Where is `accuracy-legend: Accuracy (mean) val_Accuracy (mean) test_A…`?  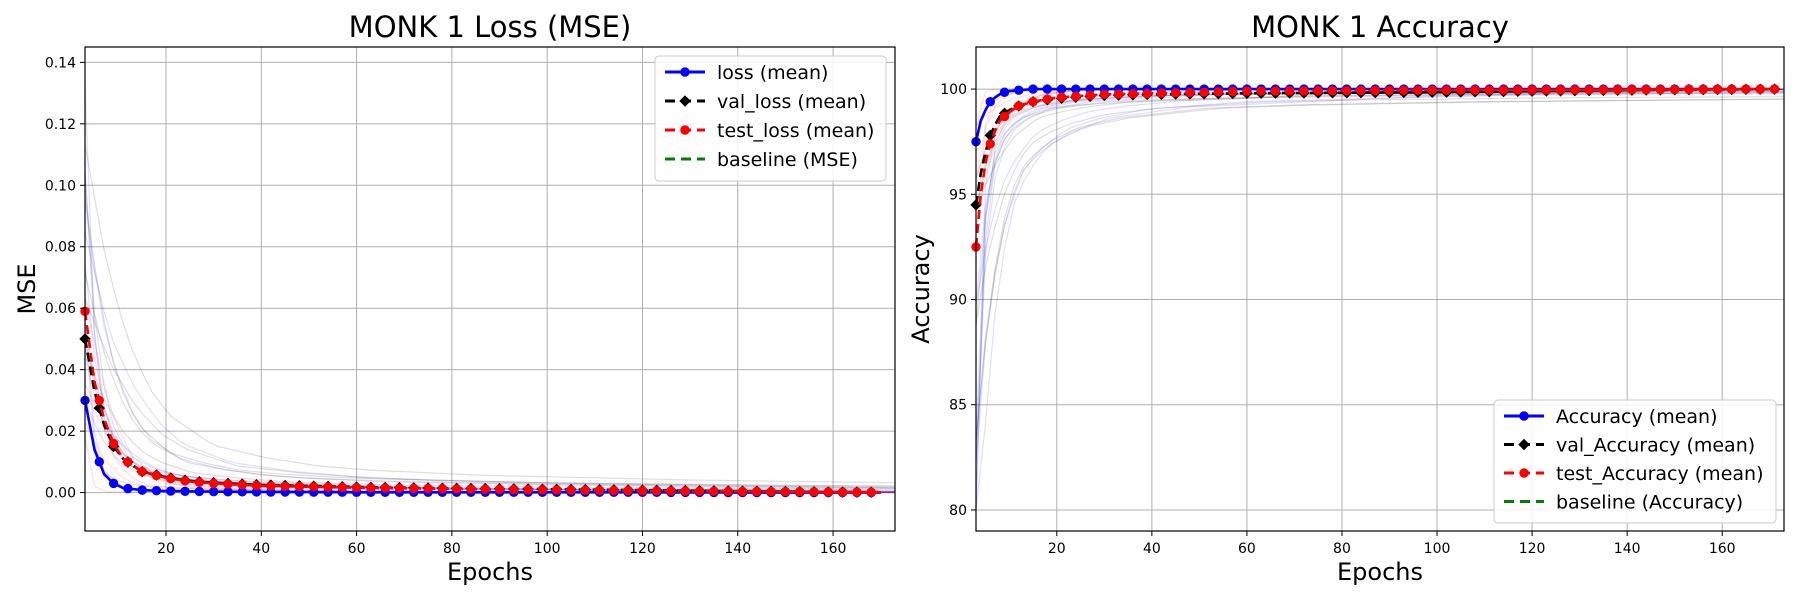
accuracy-legend: Accuracy (mean) val_Accuracy (mean) test_A… is located at coordinates (1635, 461).